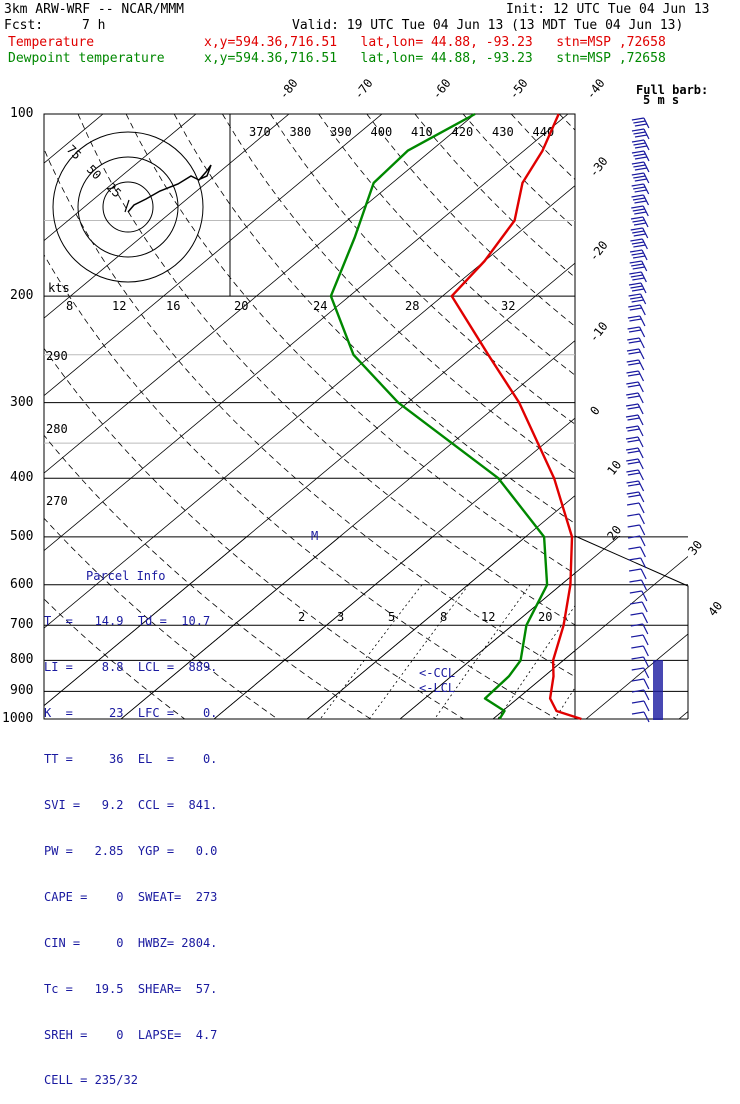  Describe the element at coordinates (138, 805) in the screenshot. I see `parcel-row: SVI = 9.2 CCL = 841.` at that location.